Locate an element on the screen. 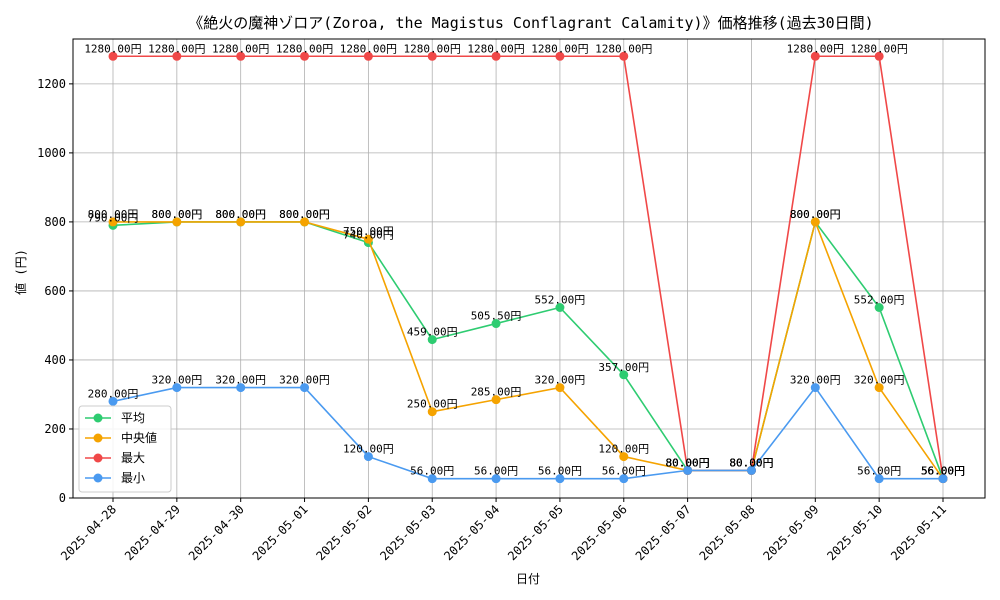 The image size is (1000, 600). data-label: 285.00円 is located at coordinates (496, 392).